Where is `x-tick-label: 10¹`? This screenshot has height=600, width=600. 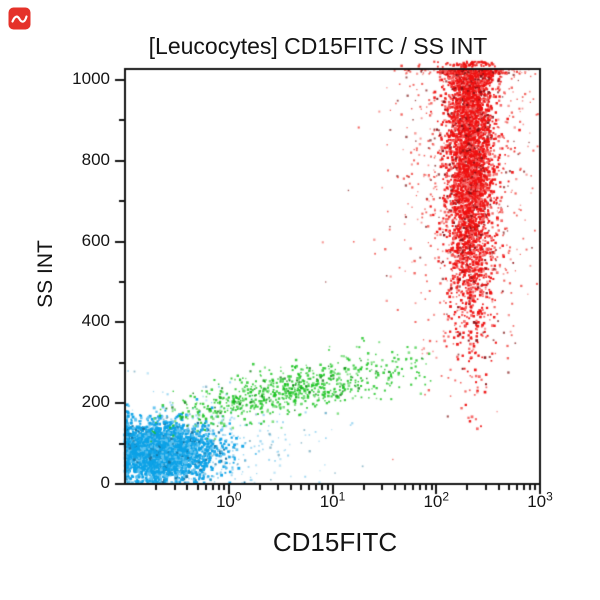
x-tick-label: 10¹ is located at coordinates (332, 500).